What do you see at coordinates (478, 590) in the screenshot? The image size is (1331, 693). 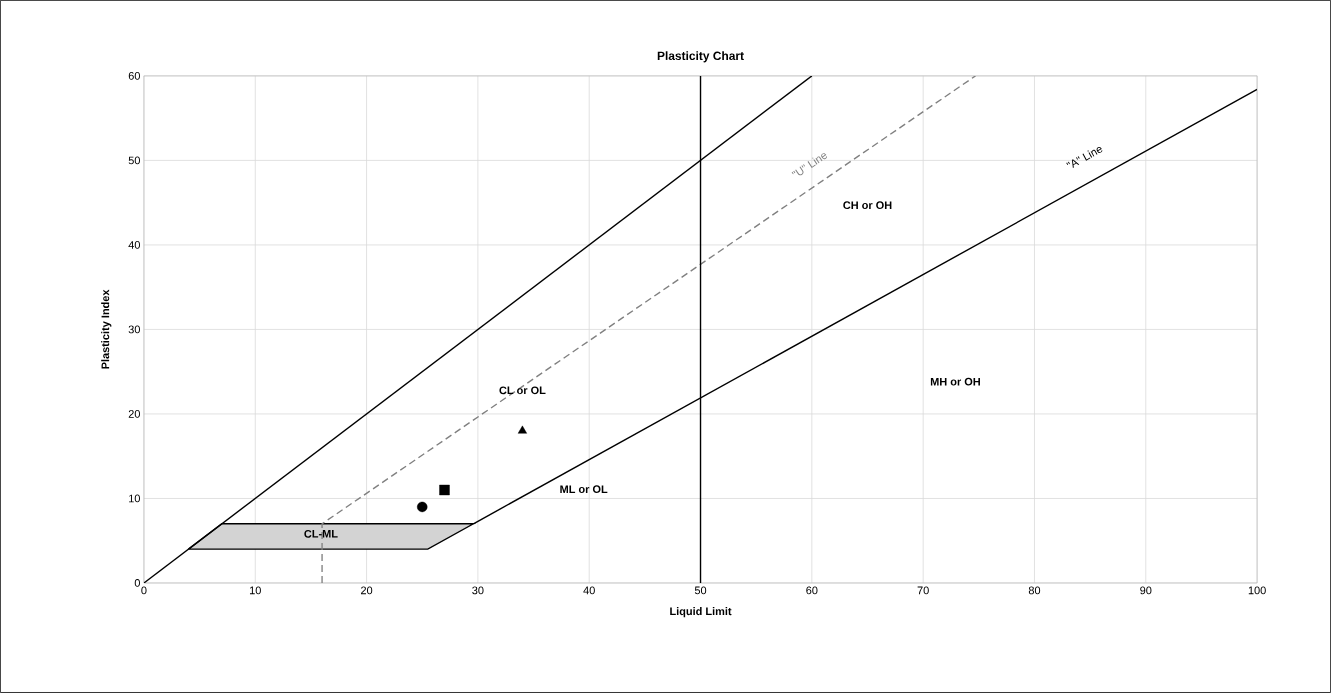 I see `x-tick-label: 30` at bounding box center [478, 590].